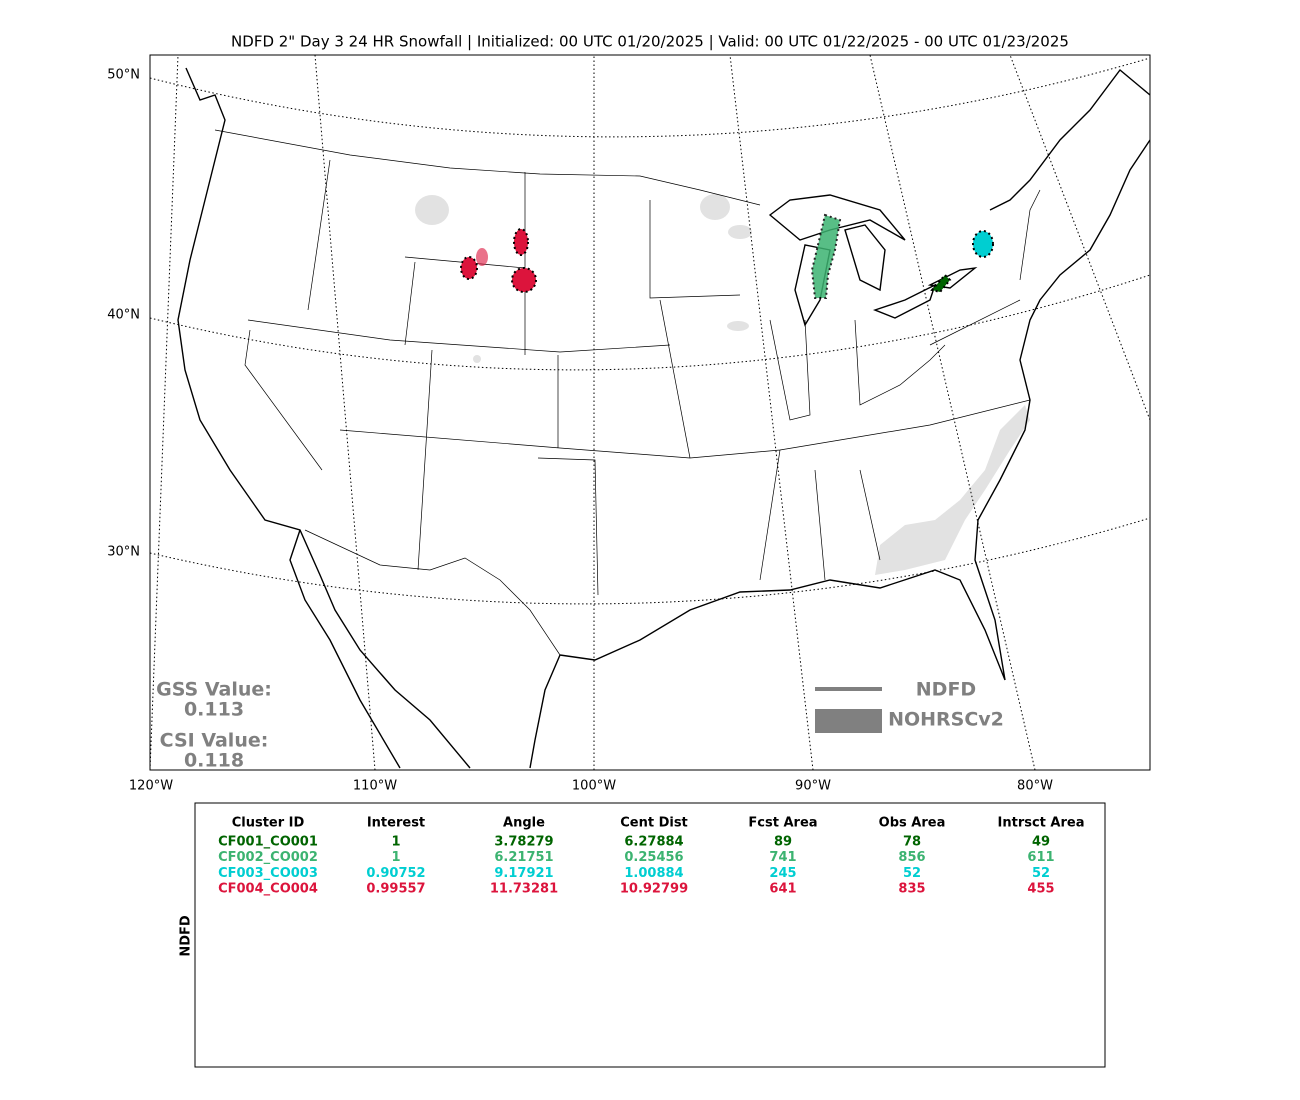 The width and height of the screenshot is (1300, 1100). Describe the element at coordinates (151, 786) in the screenshot. I see `lon-label: 120°W` at that location.